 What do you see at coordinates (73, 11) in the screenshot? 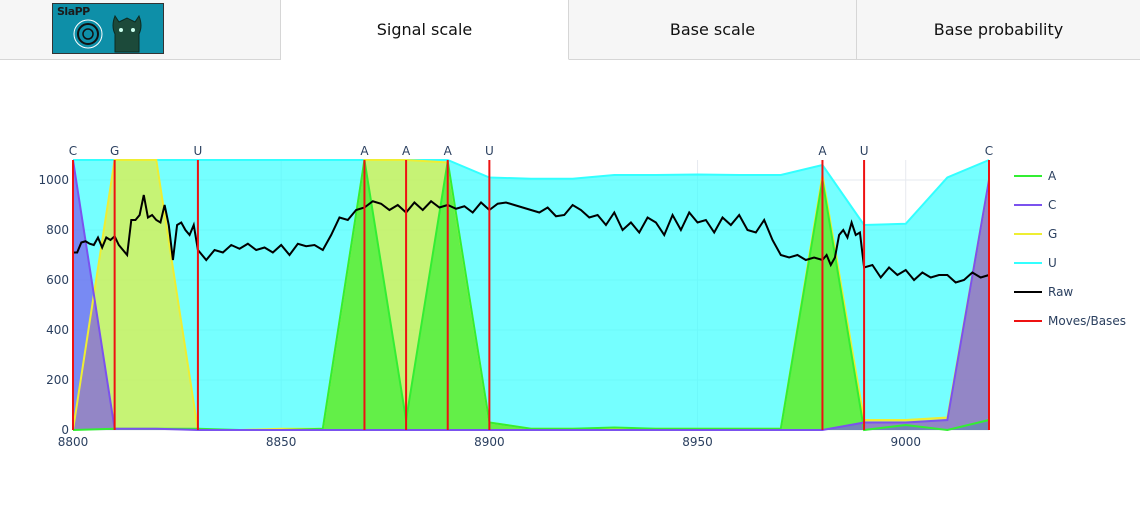
I see `logo-text: SlaPP` at bounding box center [73, 11].